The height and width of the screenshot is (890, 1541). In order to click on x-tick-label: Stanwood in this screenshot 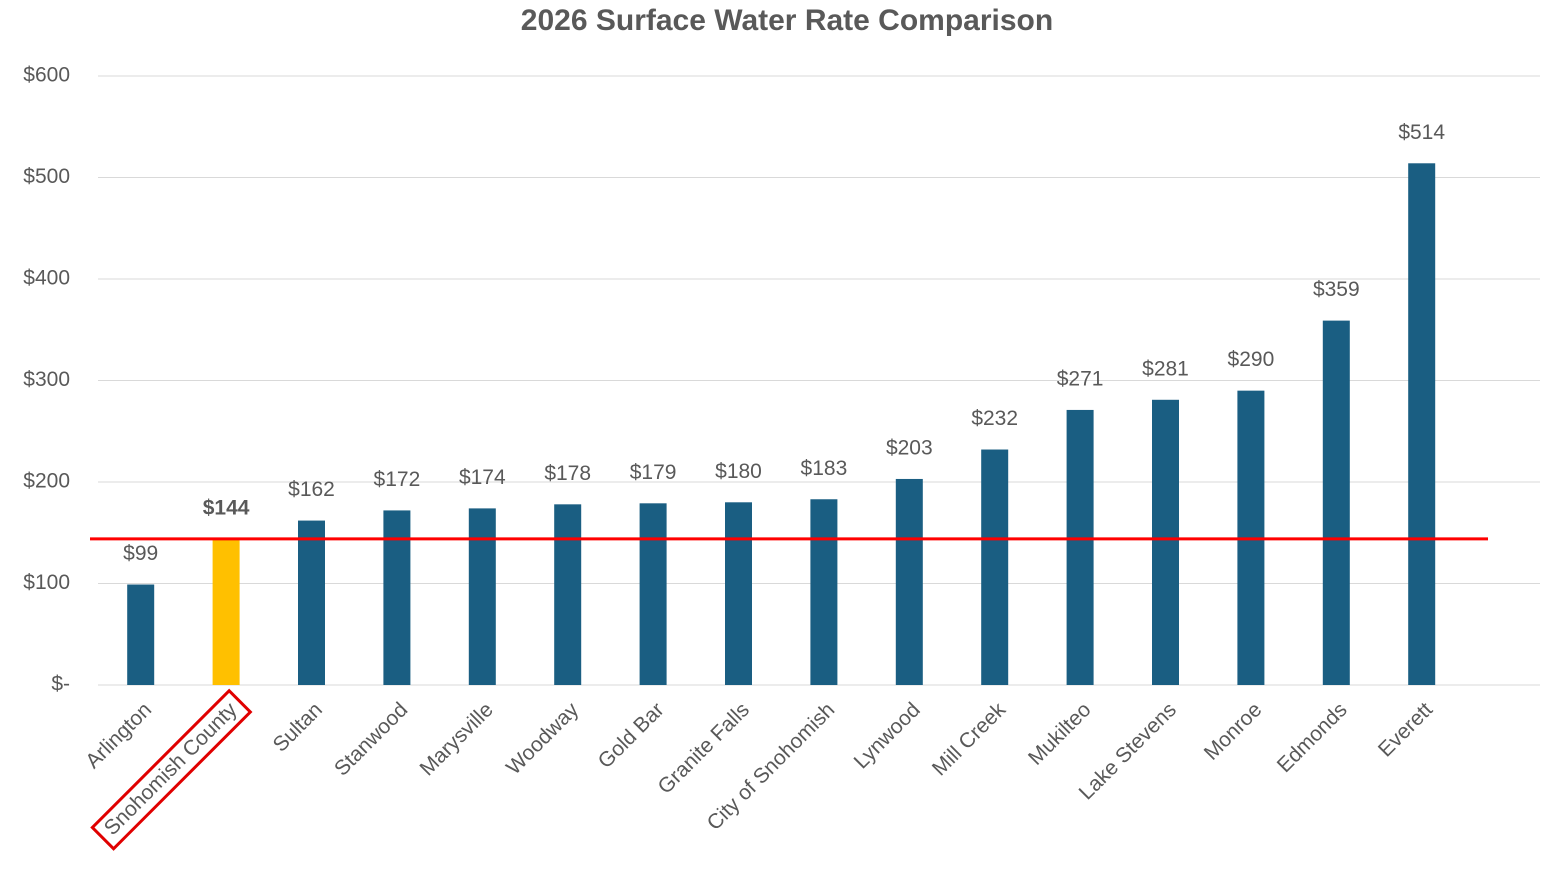, I will do `click(371, 739)`.